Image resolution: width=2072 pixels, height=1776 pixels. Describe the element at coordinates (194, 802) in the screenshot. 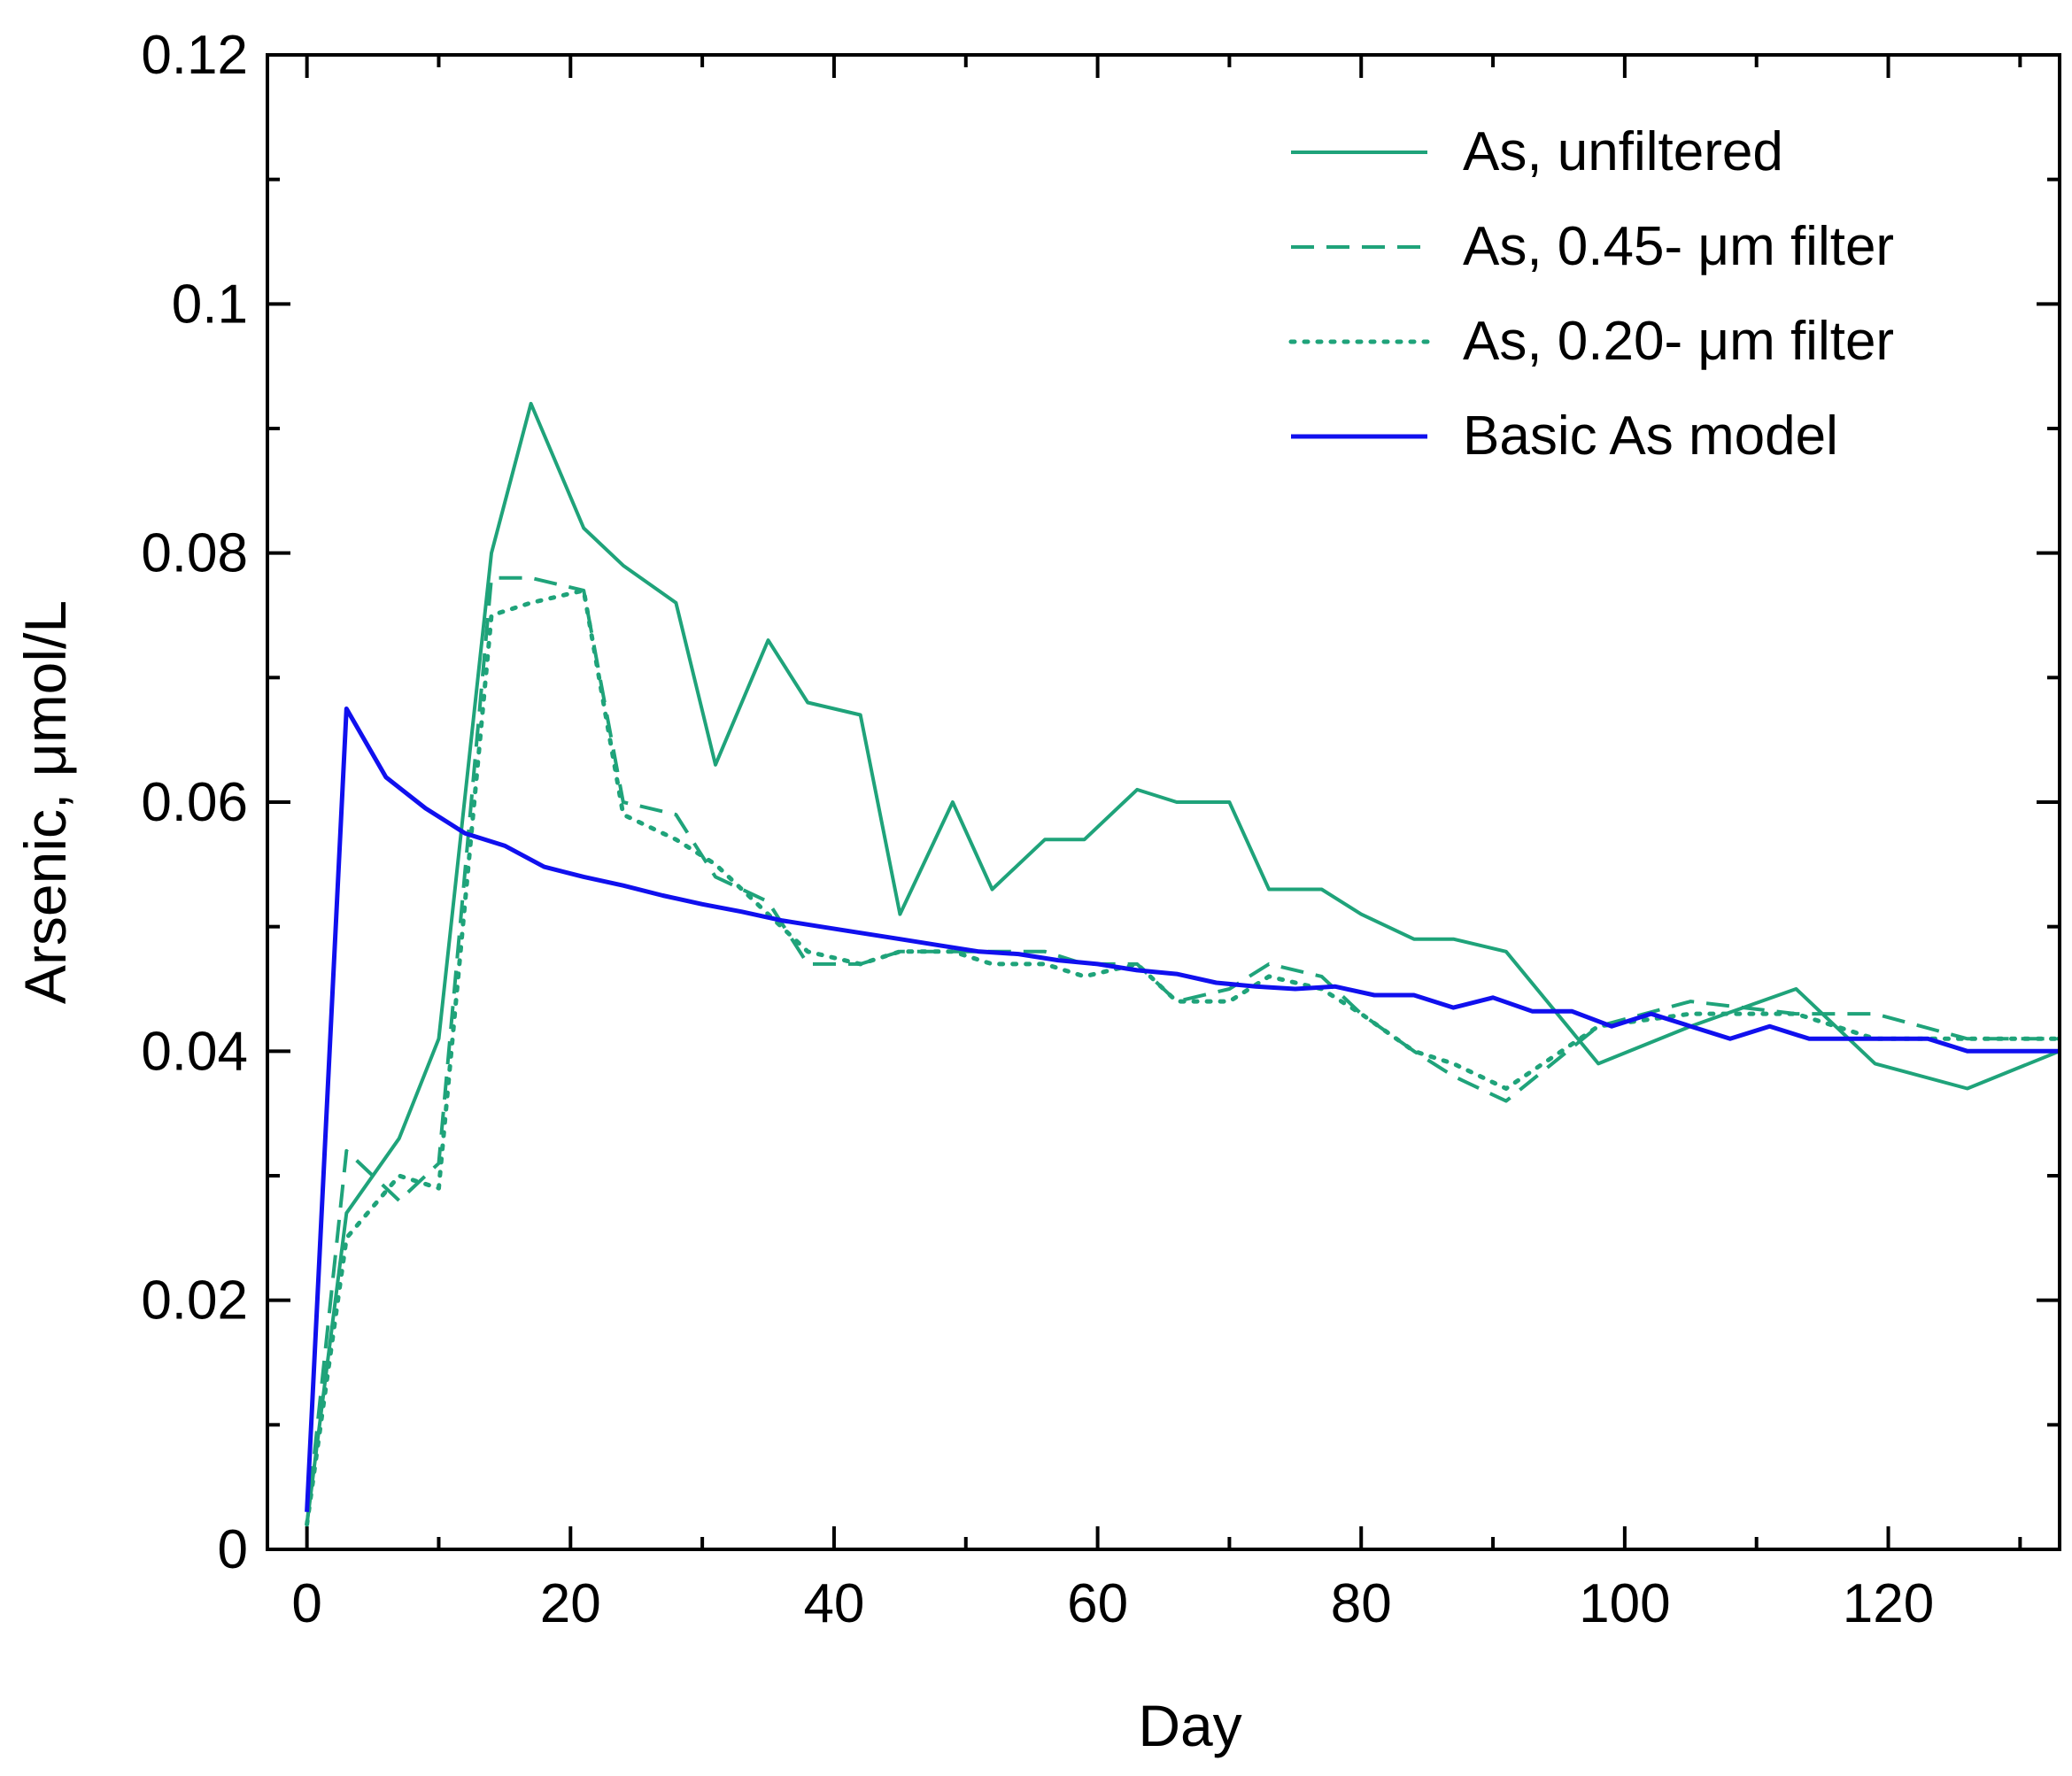

I see `y-tick-label: 0.06` at that location.